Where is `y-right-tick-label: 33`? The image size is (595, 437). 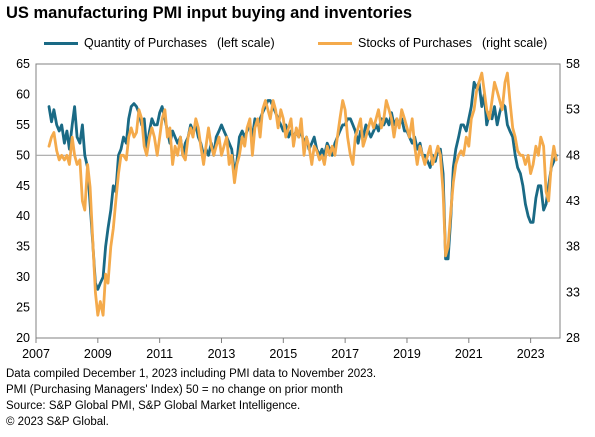 y-right-tick-label: 33 is located at coordinates (573, 292).